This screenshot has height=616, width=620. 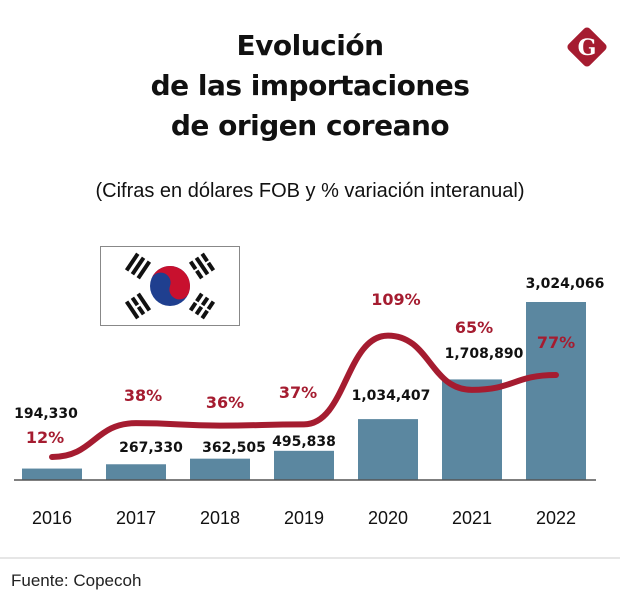 What do you see at coordinates (234, 448) in the screenshot?
I see `value-label-2018: 362,505` at bounding box center [234, 448].